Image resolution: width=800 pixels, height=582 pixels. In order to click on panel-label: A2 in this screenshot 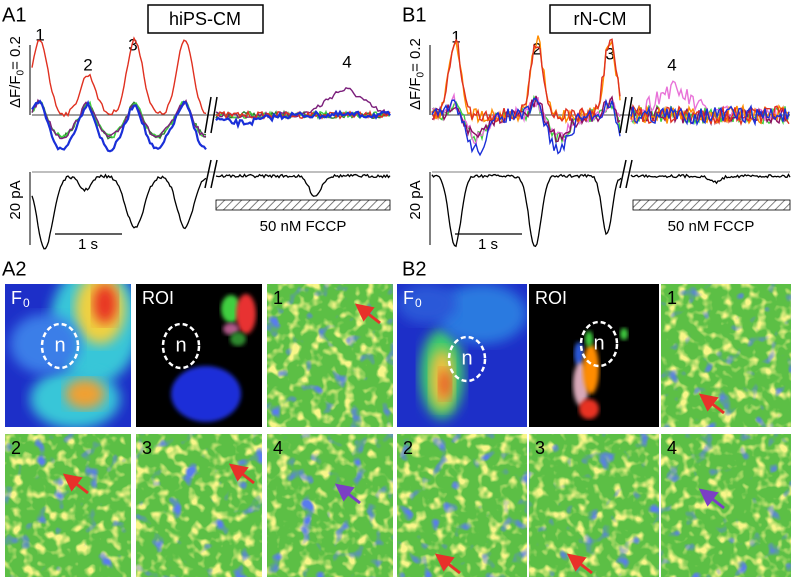, I will do `click(14, 269)`.